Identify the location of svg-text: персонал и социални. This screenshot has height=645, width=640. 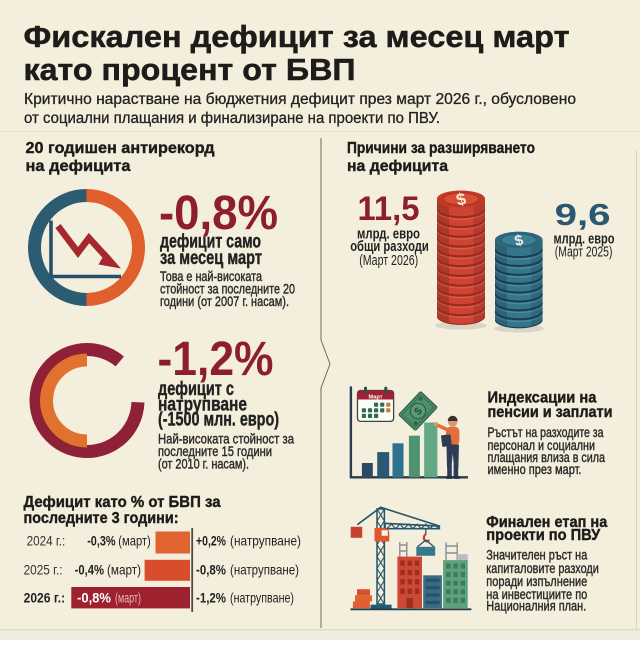
(542, 445).